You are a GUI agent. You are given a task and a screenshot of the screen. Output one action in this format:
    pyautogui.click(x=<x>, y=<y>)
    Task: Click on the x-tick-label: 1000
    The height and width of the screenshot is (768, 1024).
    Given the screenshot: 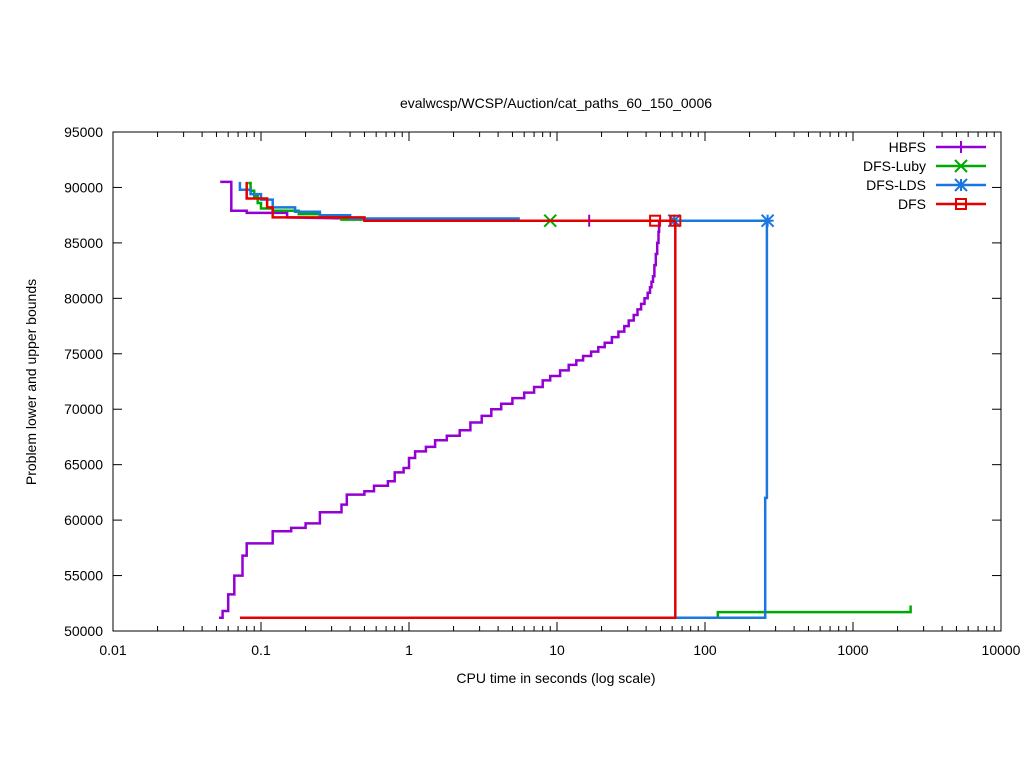 What is the action you would take?
    pyautogui.click(x=852, y=650)
    